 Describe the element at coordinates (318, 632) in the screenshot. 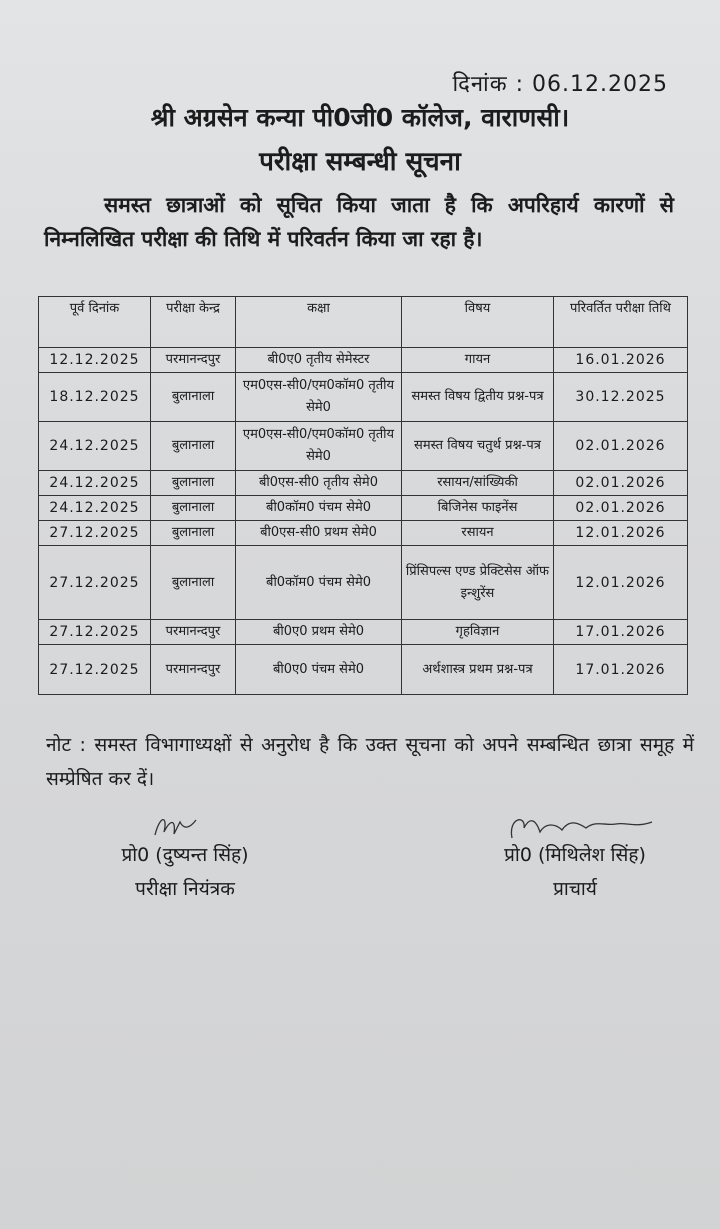

I see `cell-class: बी0ए0 प्रथम सेमे0` at that location.